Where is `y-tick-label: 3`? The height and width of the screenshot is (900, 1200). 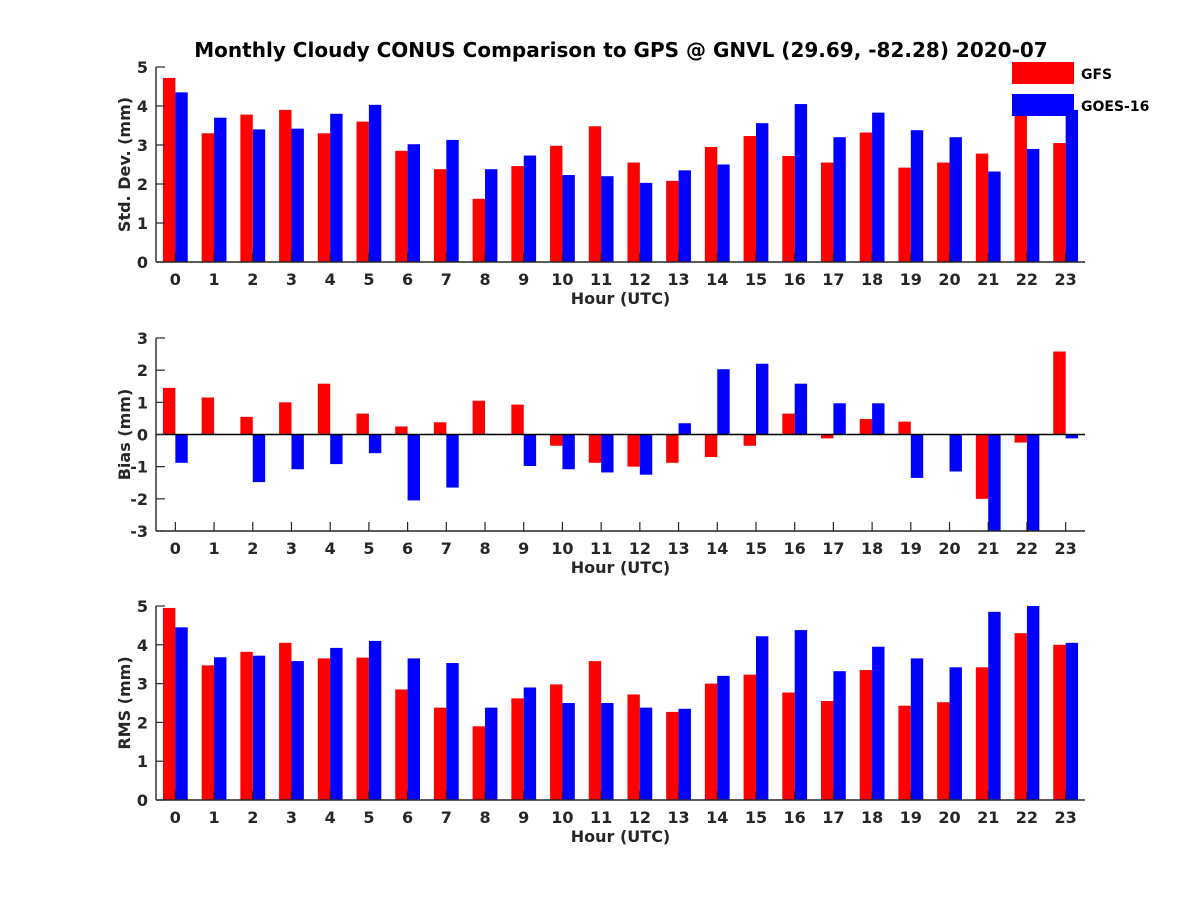
y-tick-label: 3 is located at coordinates (142, 338).